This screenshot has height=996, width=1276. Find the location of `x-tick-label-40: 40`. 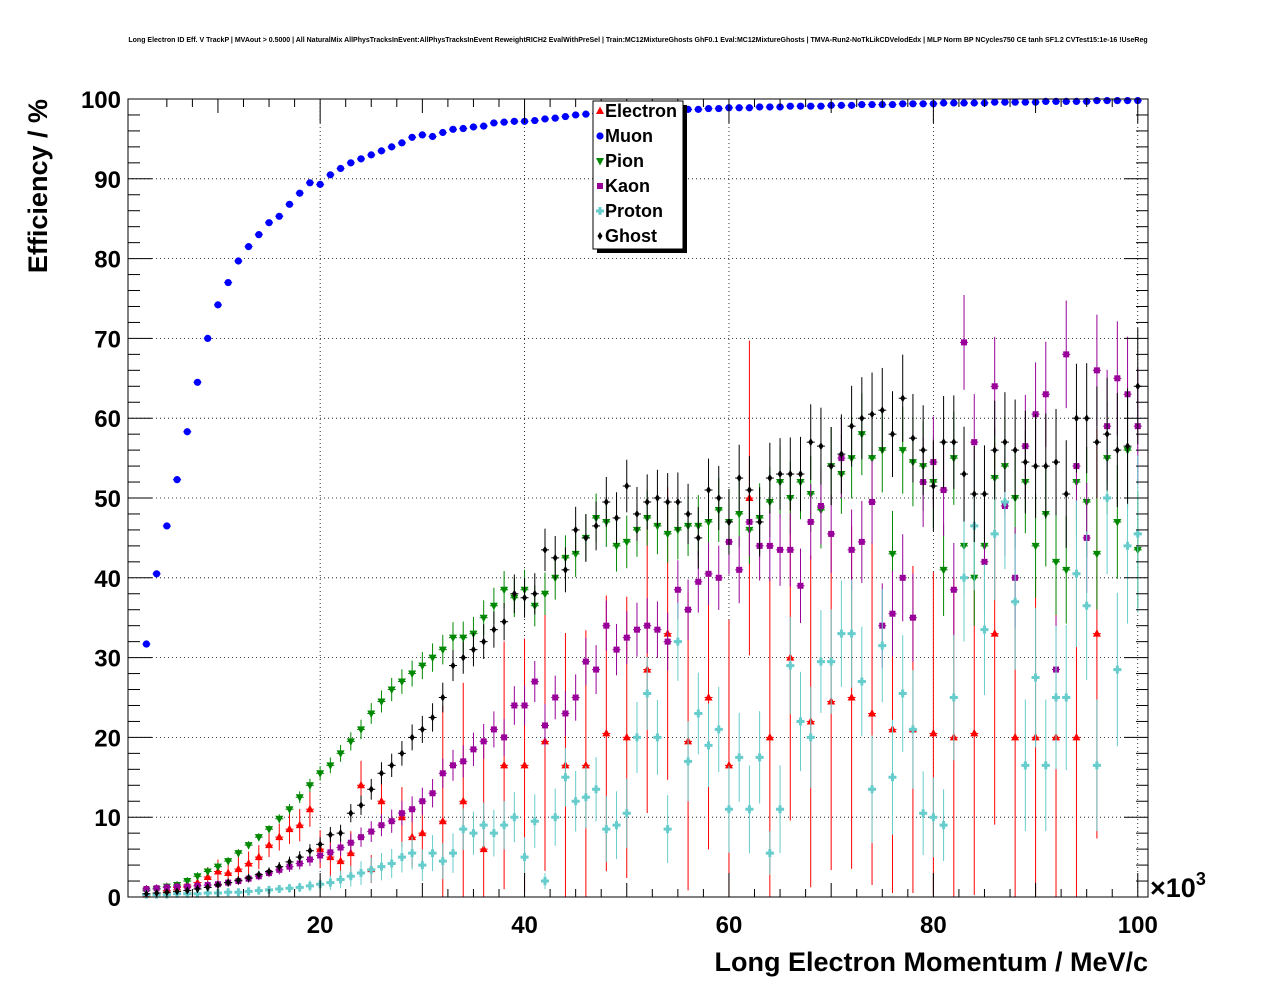

x-tick-label-40: 40 is located at coordinates (524, 925).